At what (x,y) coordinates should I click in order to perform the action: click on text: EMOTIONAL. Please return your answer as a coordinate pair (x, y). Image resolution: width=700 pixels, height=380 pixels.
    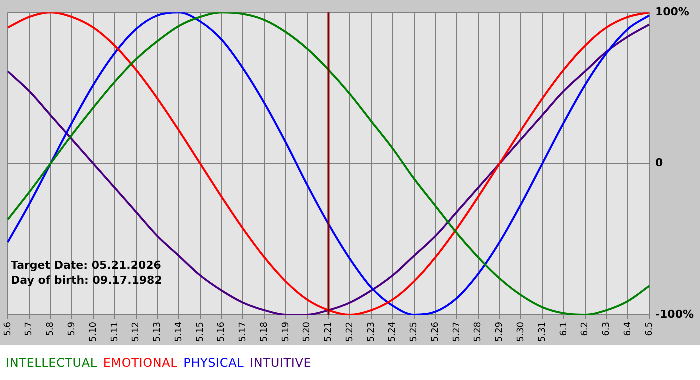
    Looking at the image, I should click on (140, 363).